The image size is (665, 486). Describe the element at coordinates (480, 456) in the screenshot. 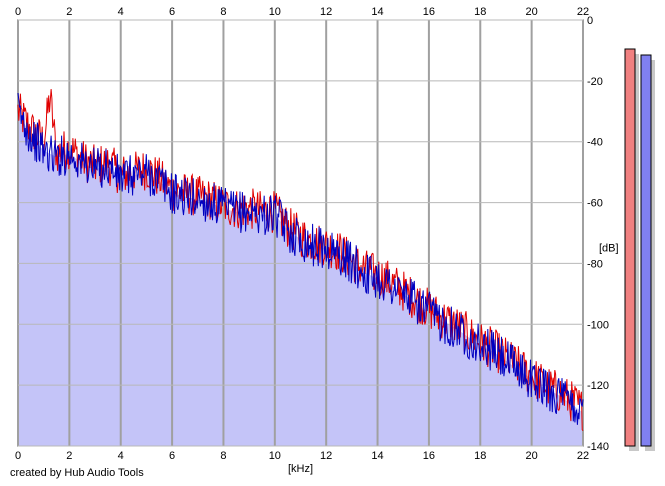

I see `x-tick-label-bottom: 18` at that location.